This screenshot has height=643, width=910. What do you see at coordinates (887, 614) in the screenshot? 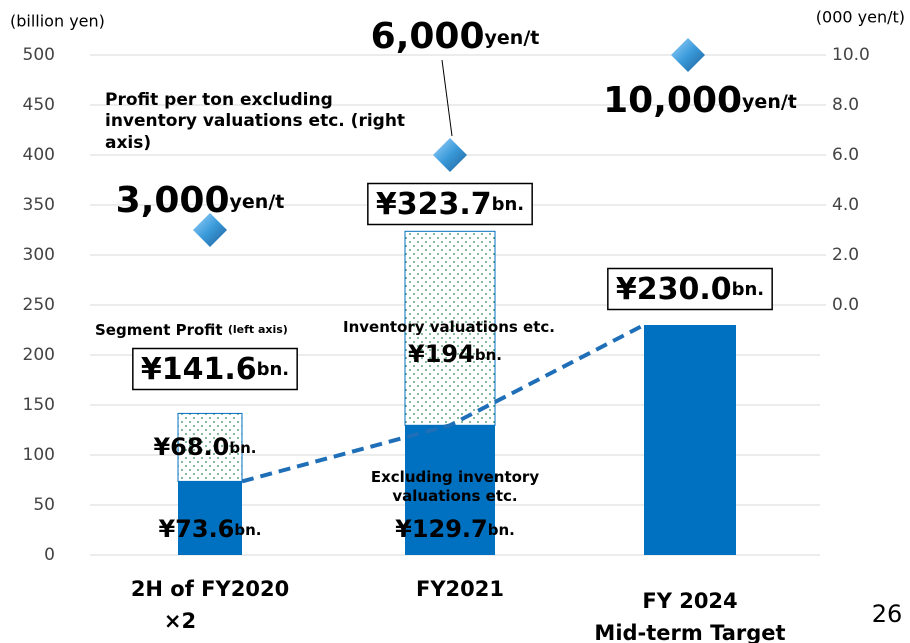
I see `page-number: 26` at bounding box center [887, 614].